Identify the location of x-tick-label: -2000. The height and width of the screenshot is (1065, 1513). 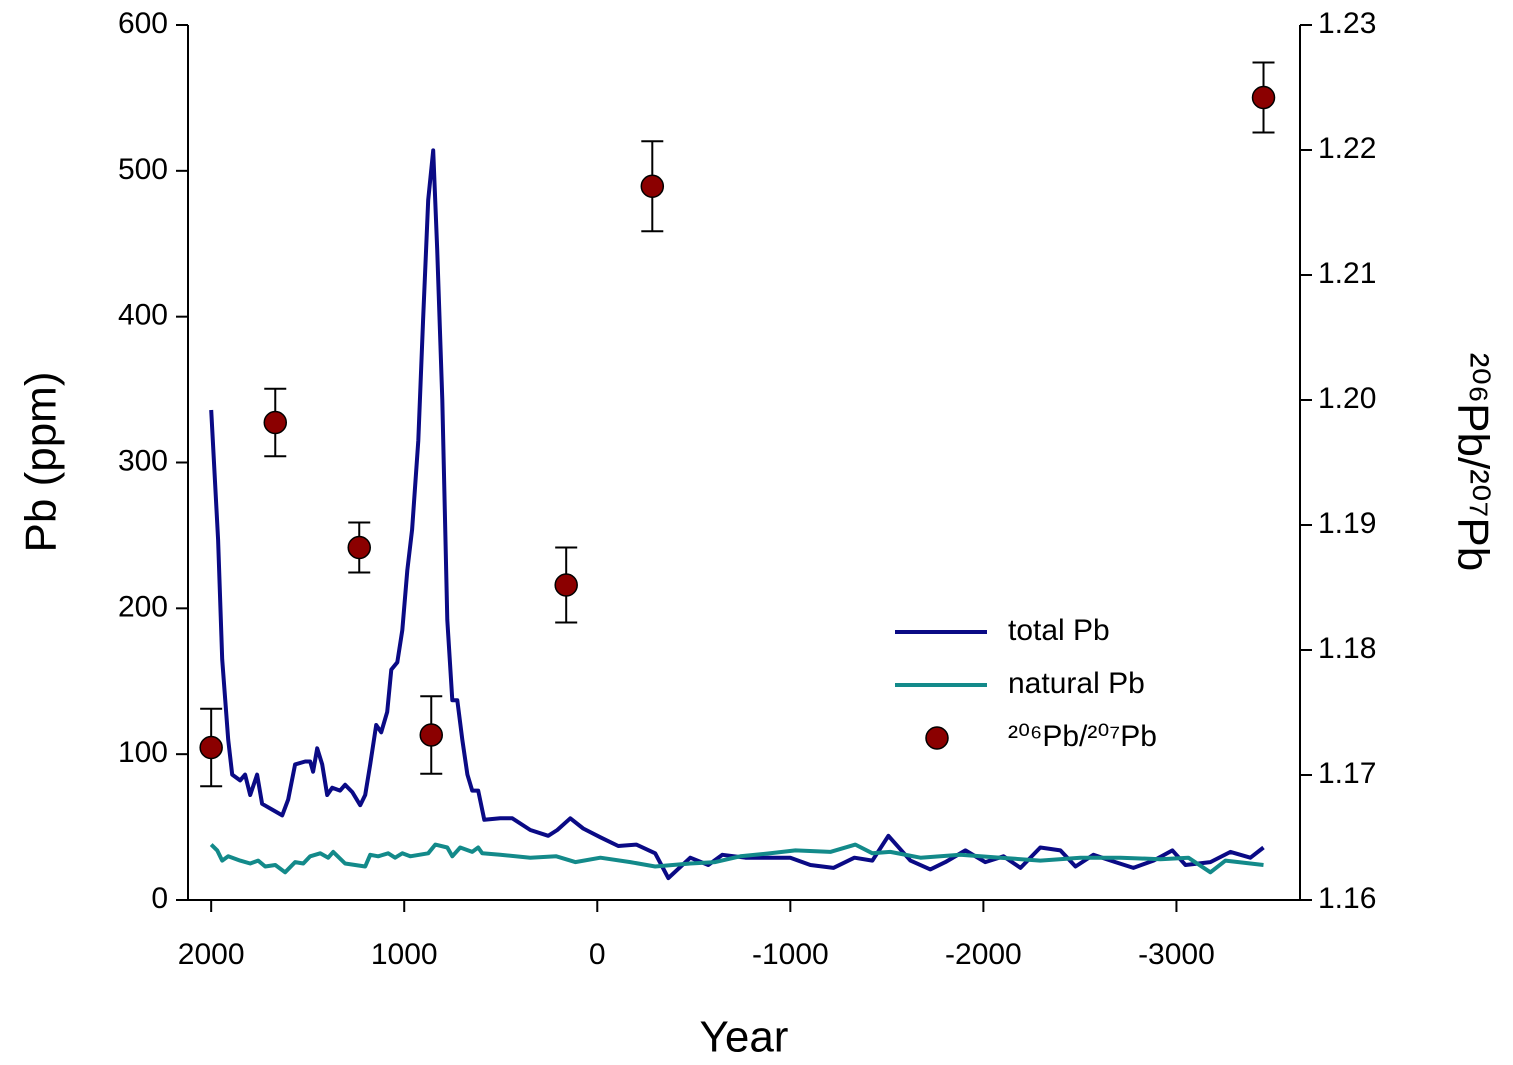
(983, 954).